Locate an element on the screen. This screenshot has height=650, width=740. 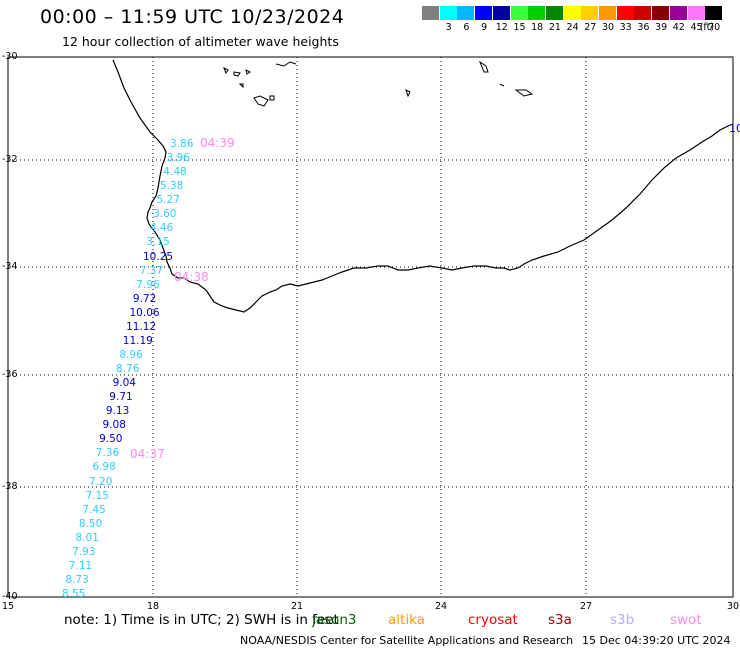
lon-tick-label: 15 is located at coordinates (8, 606).